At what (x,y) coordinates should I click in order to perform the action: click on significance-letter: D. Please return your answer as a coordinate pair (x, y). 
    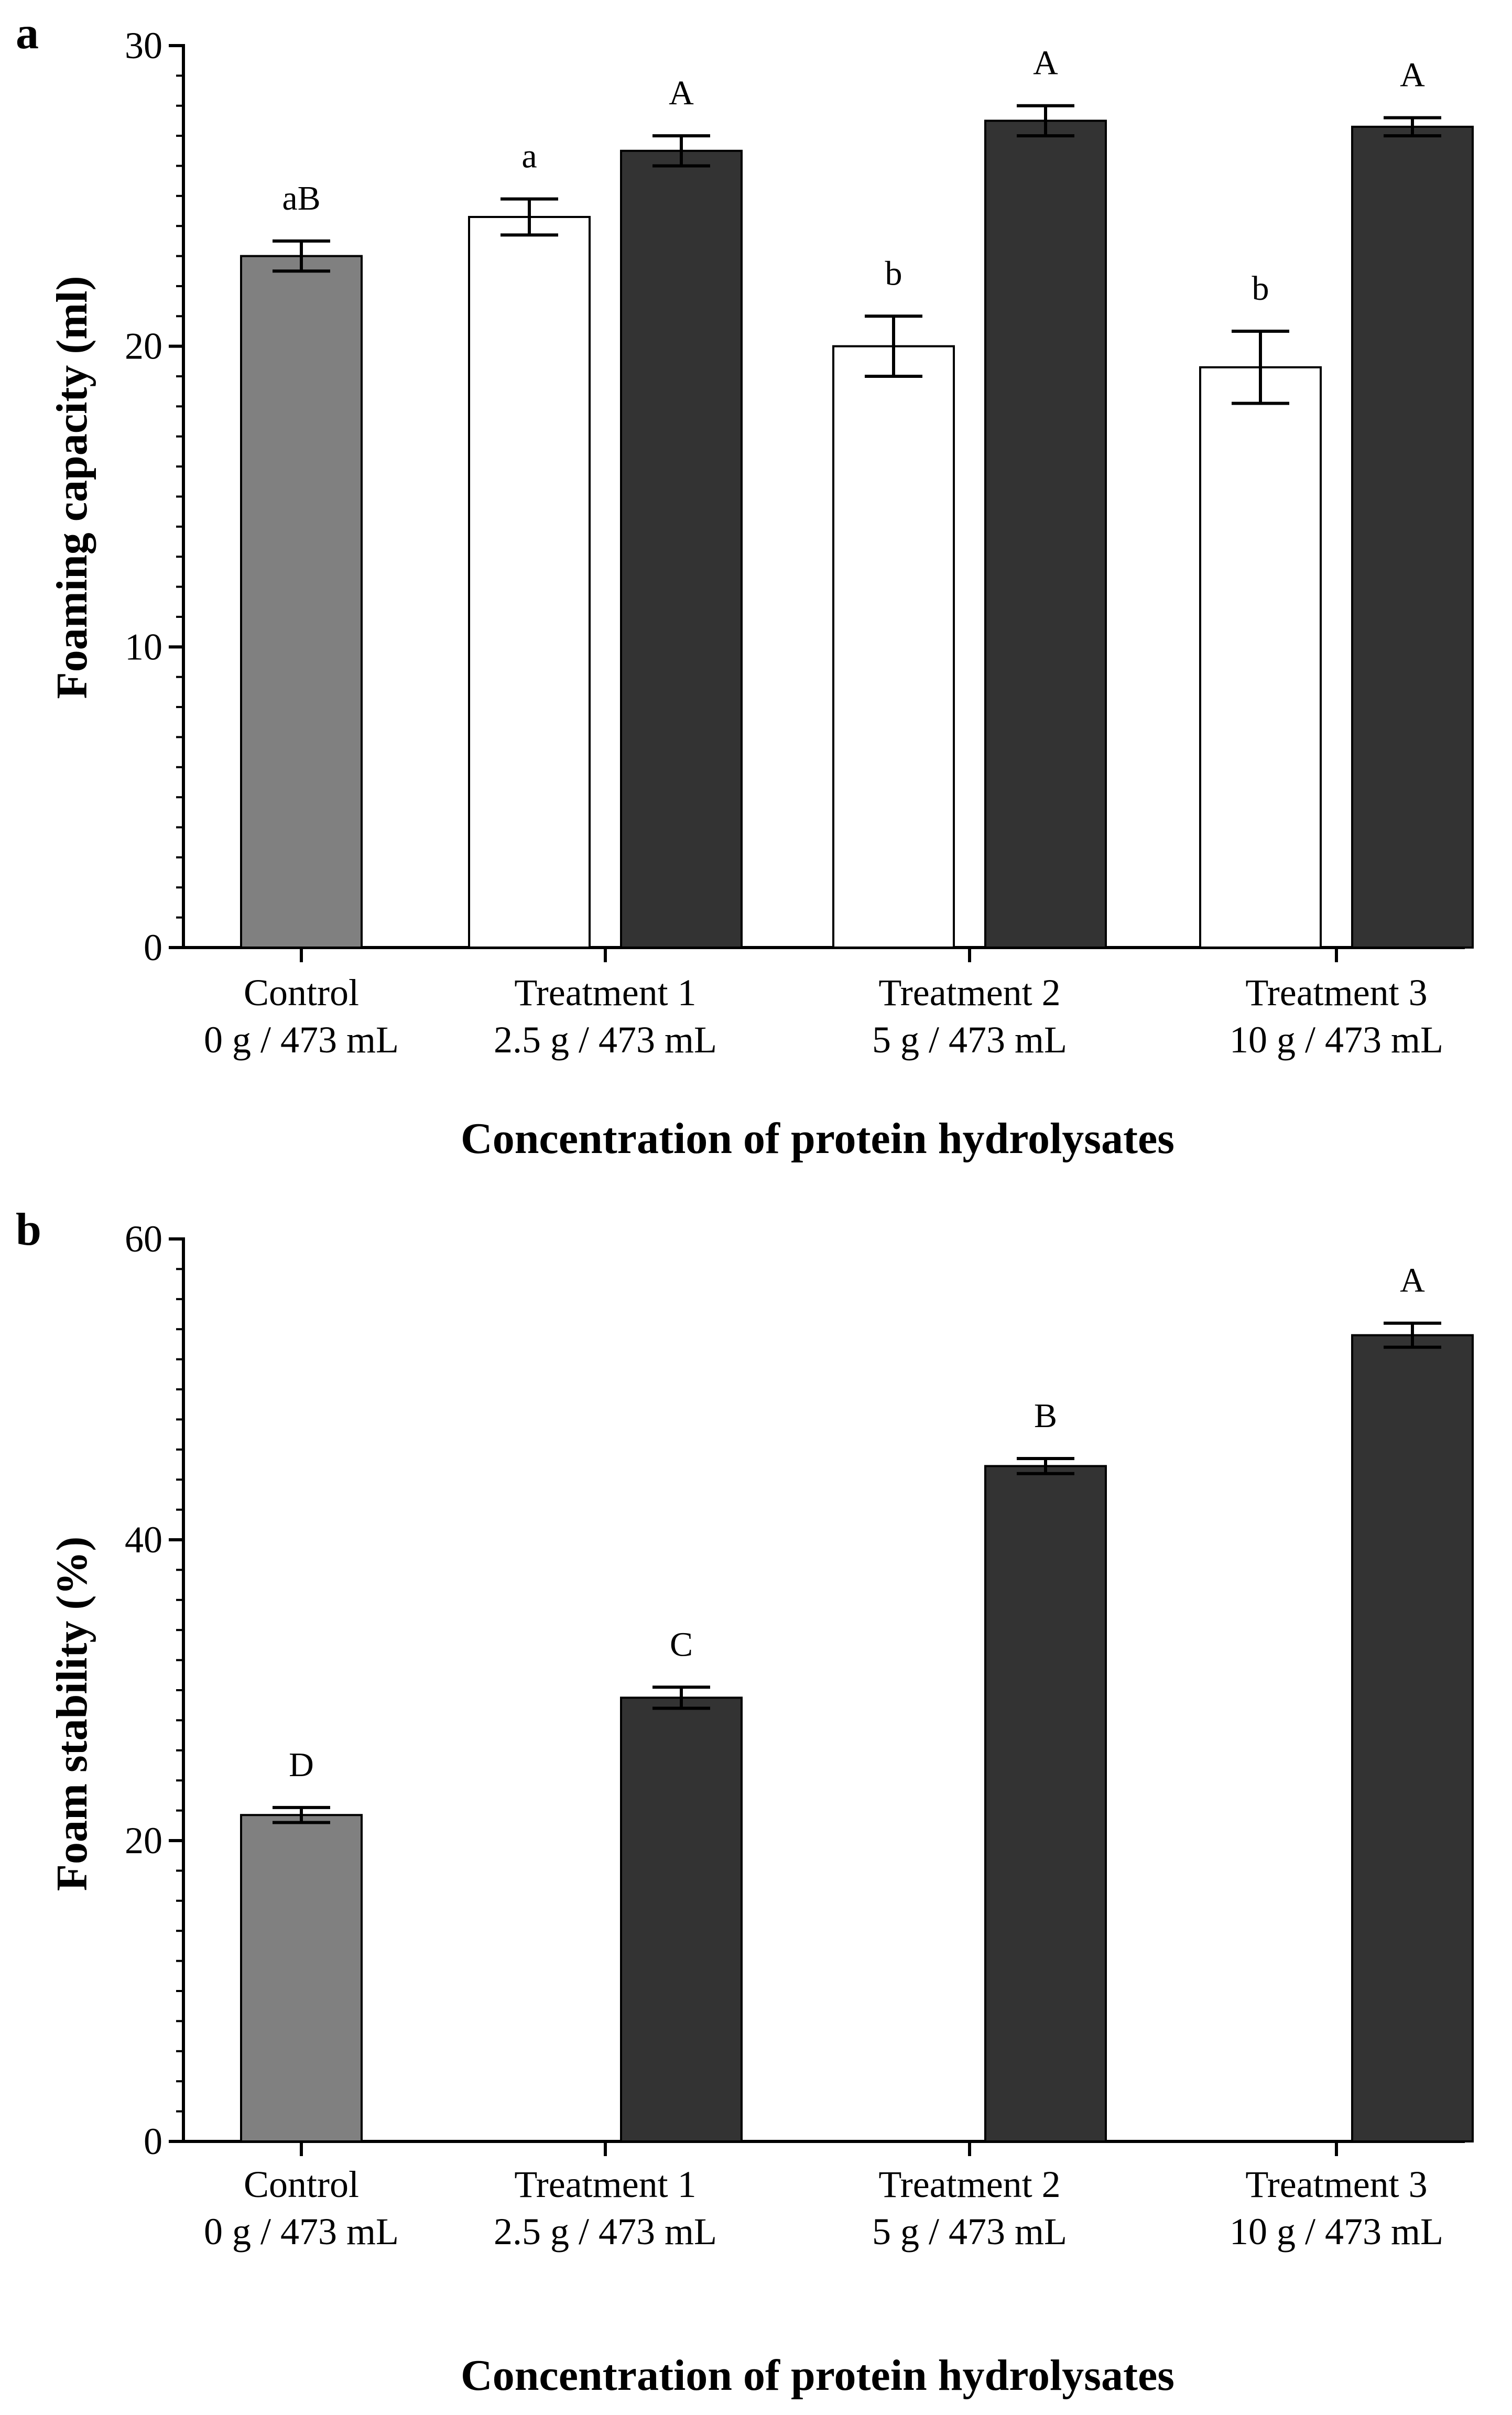
    Looking at the image, I should click on (301, 1765).